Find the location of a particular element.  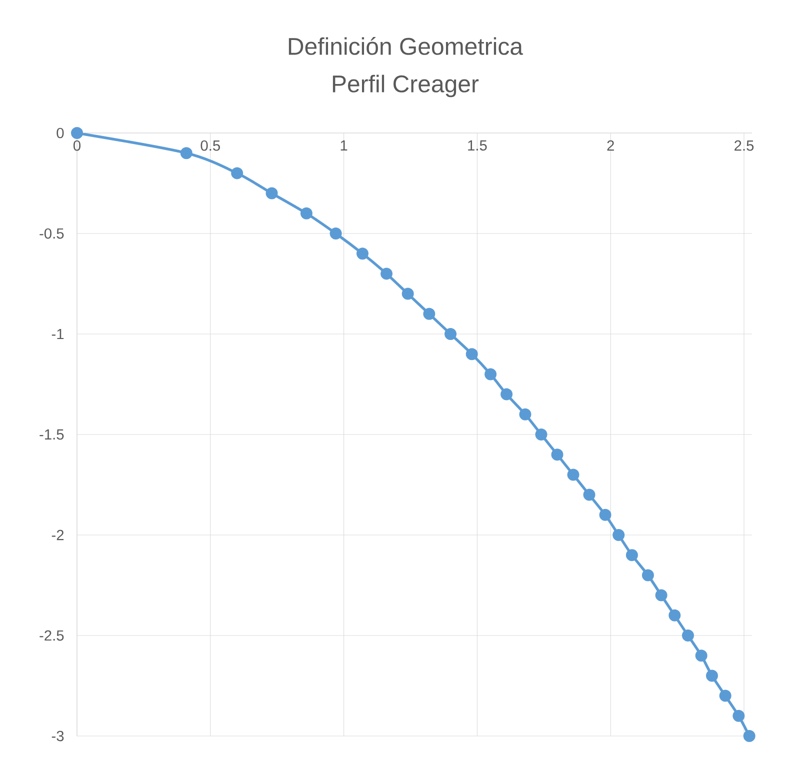

chart-subtitle: Perfil Creager is located at coordinates (405, 86).